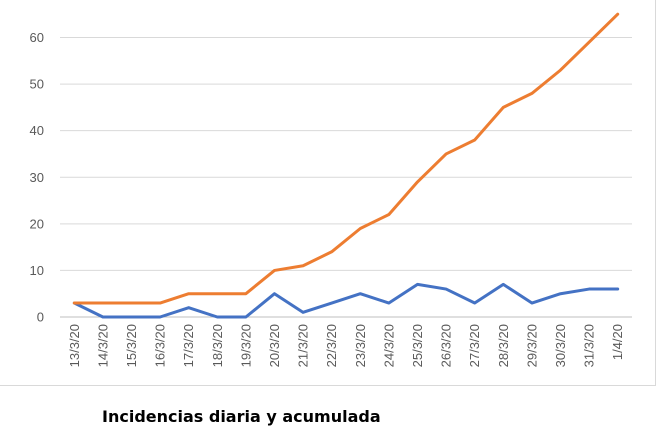  What do you see at coordinates (417, 345) in the screenshot?
I see `x-tick-label: 25/3/20` at bounding box center [417, 345].